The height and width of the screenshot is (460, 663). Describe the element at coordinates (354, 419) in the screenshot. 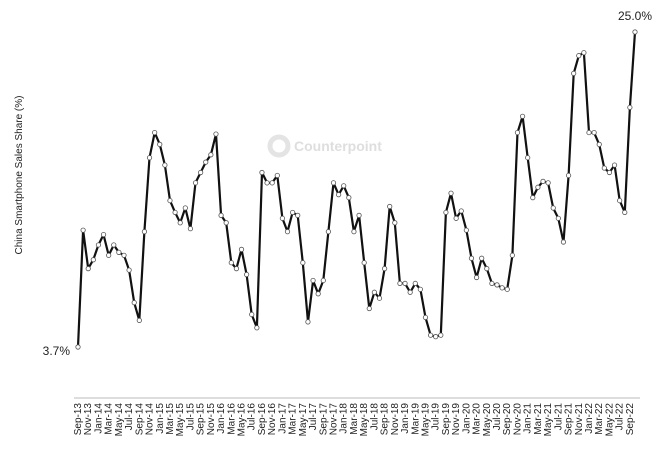

I see `x-tick-label: Mar-18` at that location.